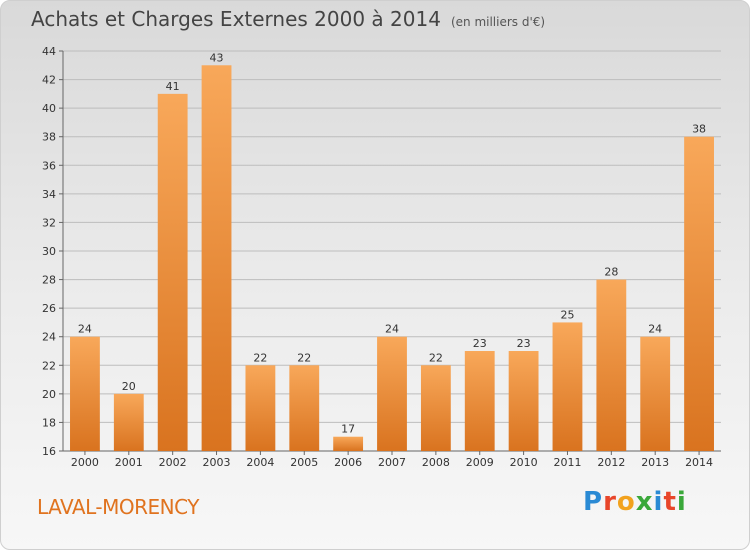  What do you see at coordinates (85, 393) in the screenshot?
I see `bar-2000` at bounding box center [85, 393].